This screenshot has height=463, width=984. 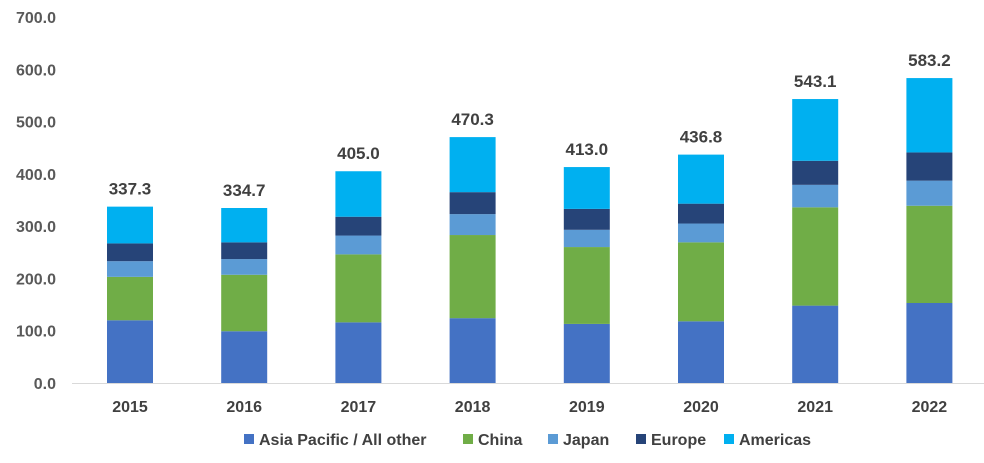 I want to click on bar-segment-japan-2015, so click(x=130, y=269).